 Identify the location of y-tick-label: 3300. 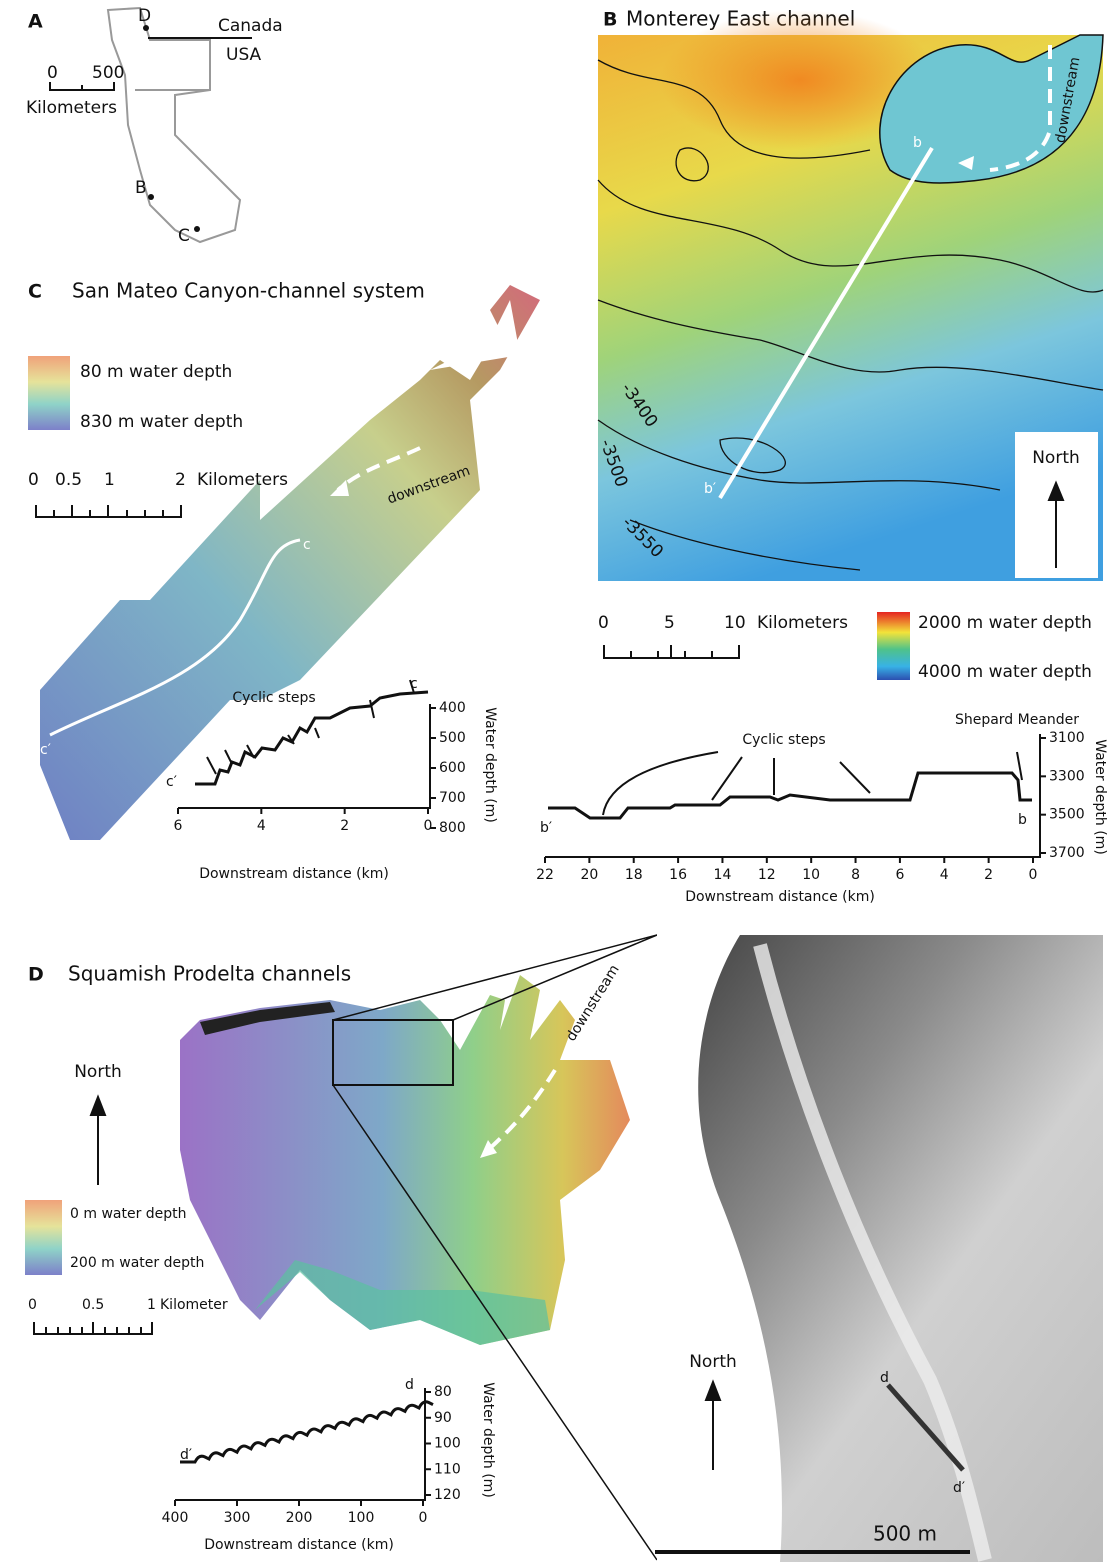
(1067, 776).